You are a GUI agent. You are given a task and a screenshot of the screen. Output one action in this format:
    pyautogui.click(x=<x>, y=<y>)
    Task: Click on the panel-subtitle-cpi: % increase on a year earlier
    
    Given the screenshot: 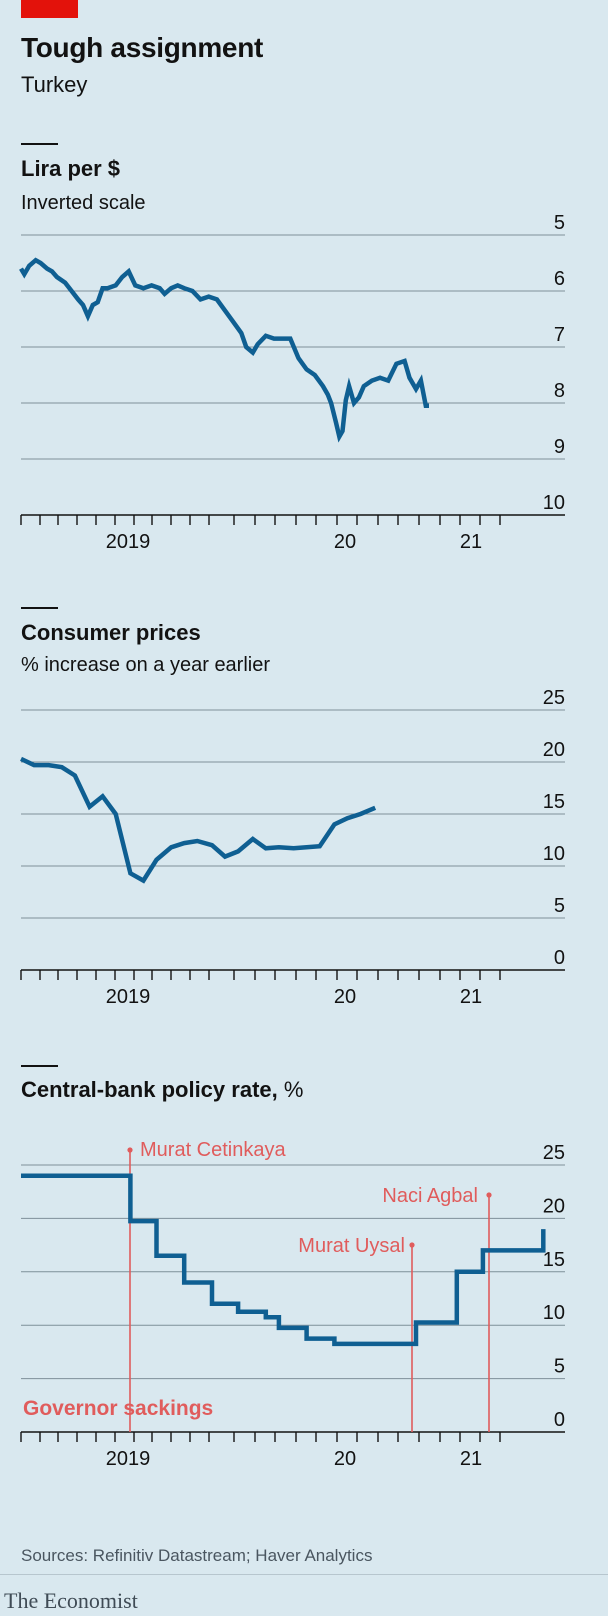 What is the action you would take?
    pyautogui.click(x=146, y=665)
    